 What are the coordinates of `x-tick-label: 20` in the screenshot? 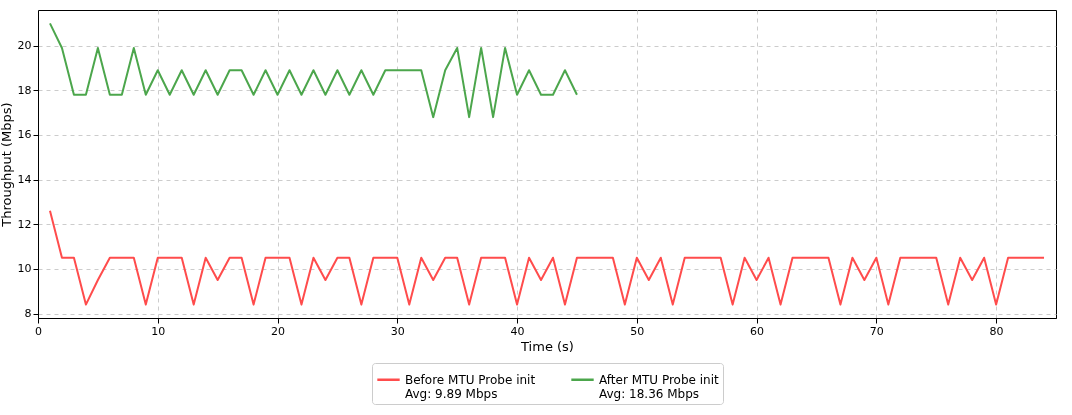 It's located at (278, 331).